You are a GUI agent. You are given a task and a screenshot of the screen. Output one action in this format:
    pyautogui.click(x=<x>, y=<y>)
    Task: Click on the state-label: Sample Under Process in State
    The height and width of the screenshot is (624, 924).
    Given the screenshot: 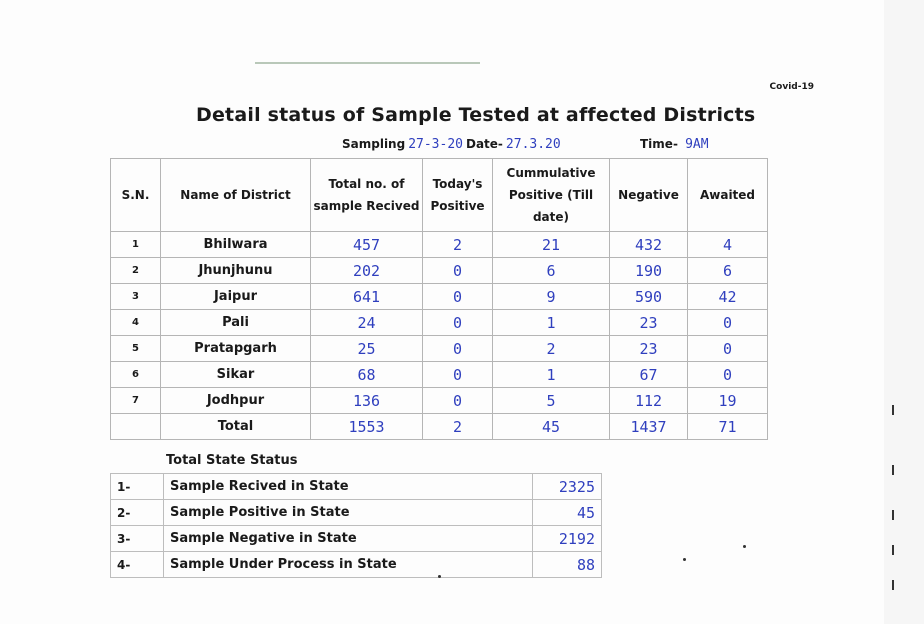 What is the action you would take?
    pyautogui.click(x=348, y=564)
    